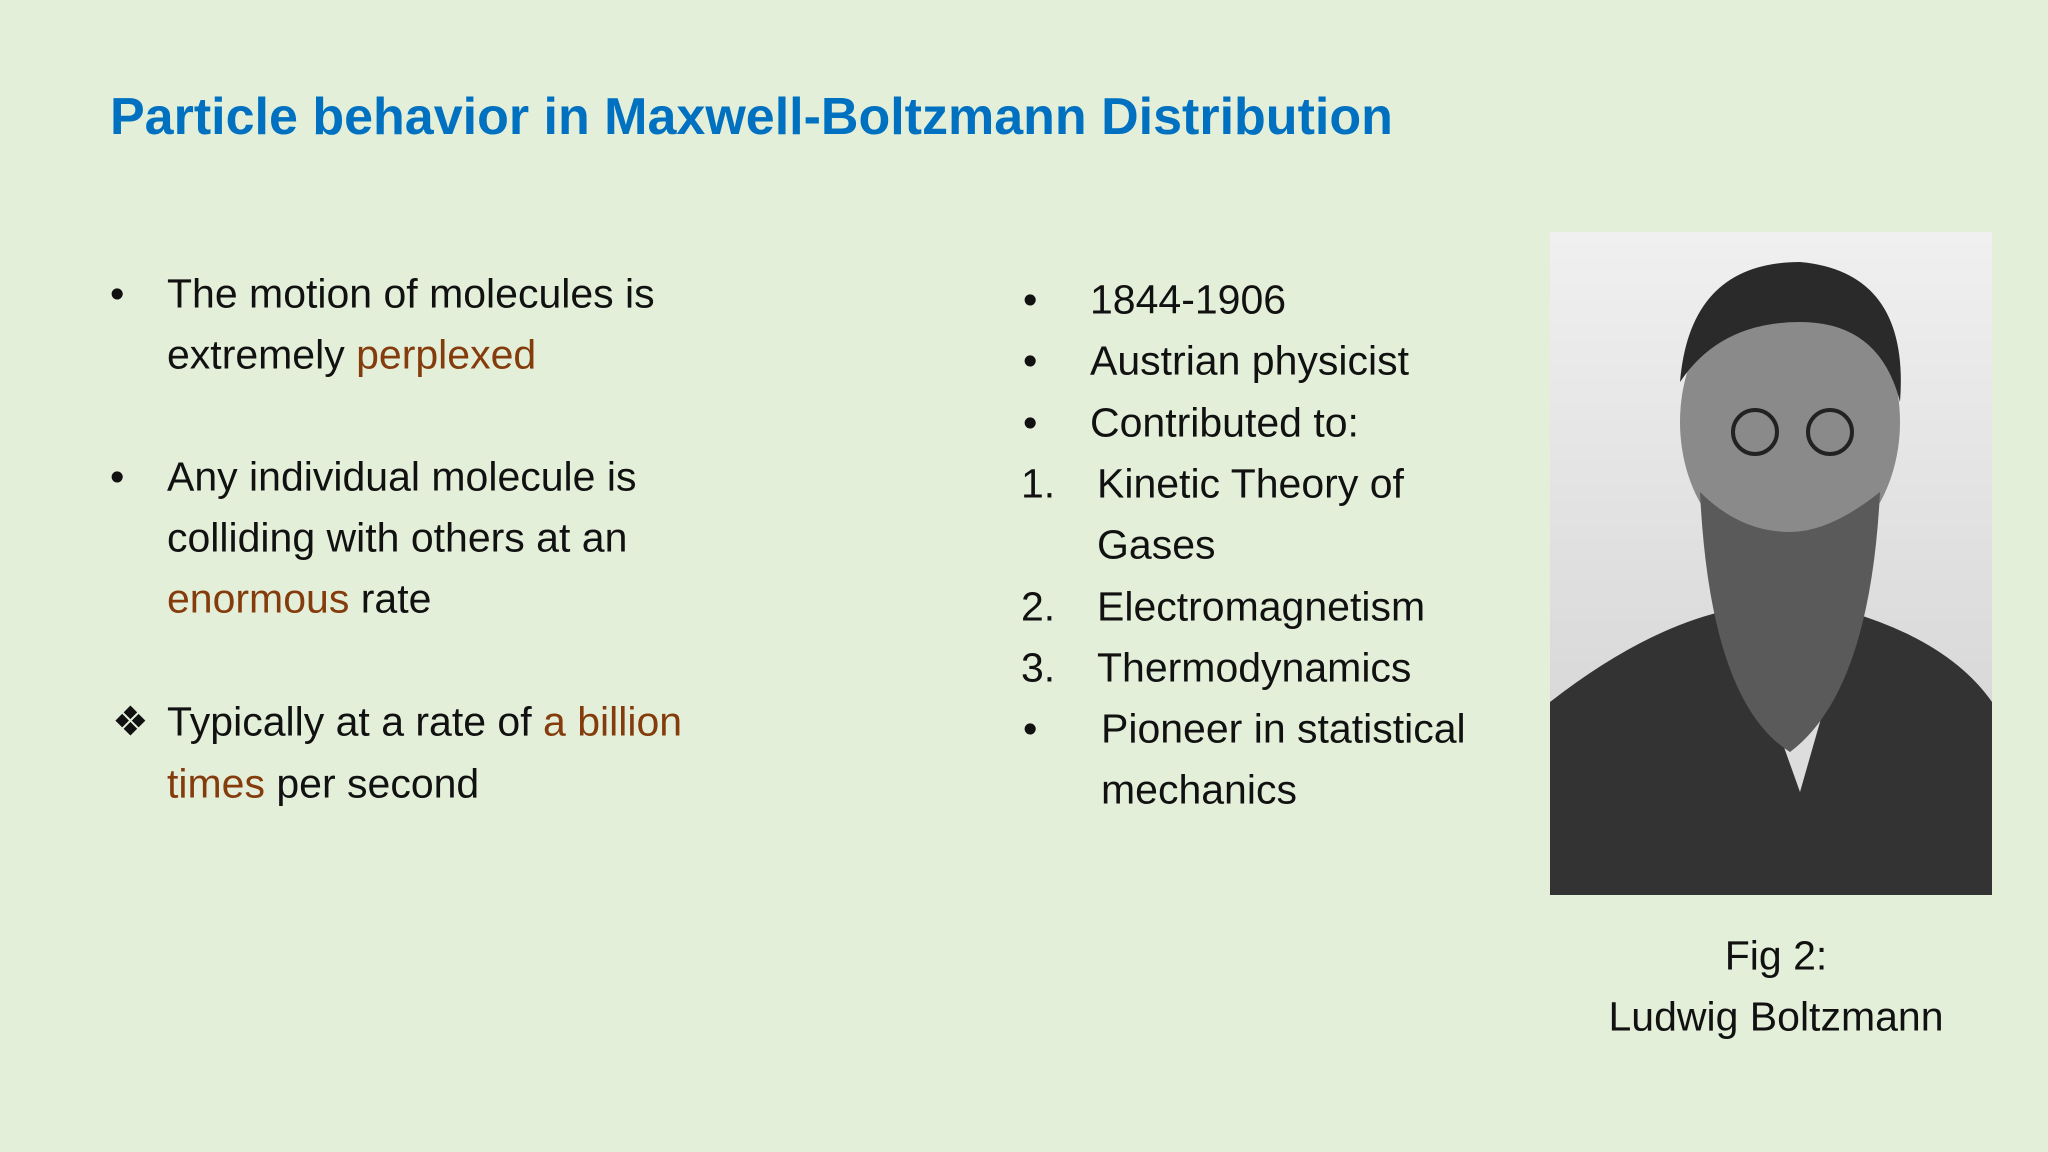  What do you see at coordinates (1038, 483) in the screenshot?
I see `list-number: 1.` at bounding box center [1038, 483].